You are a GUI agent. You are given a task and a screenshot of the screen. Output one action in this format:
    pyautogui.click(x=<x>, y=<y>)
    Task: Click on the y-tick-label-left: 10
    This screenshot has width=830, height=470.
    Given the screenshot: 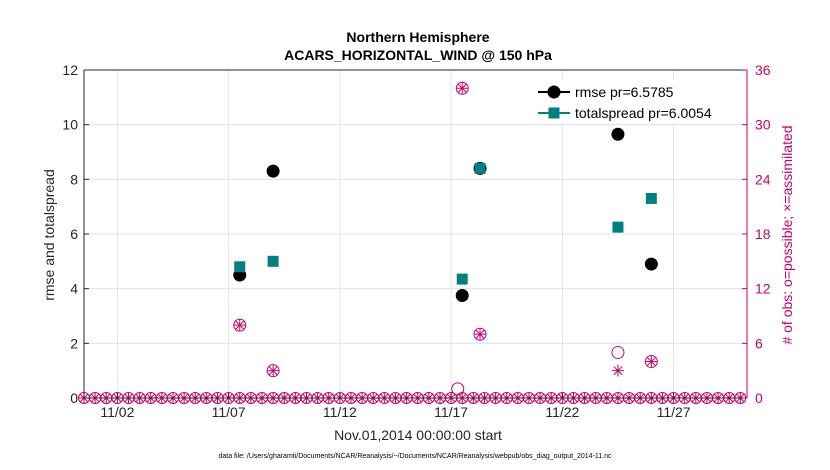 What is the action you would take?
    pyautogui.click(x=70, y=125)
    